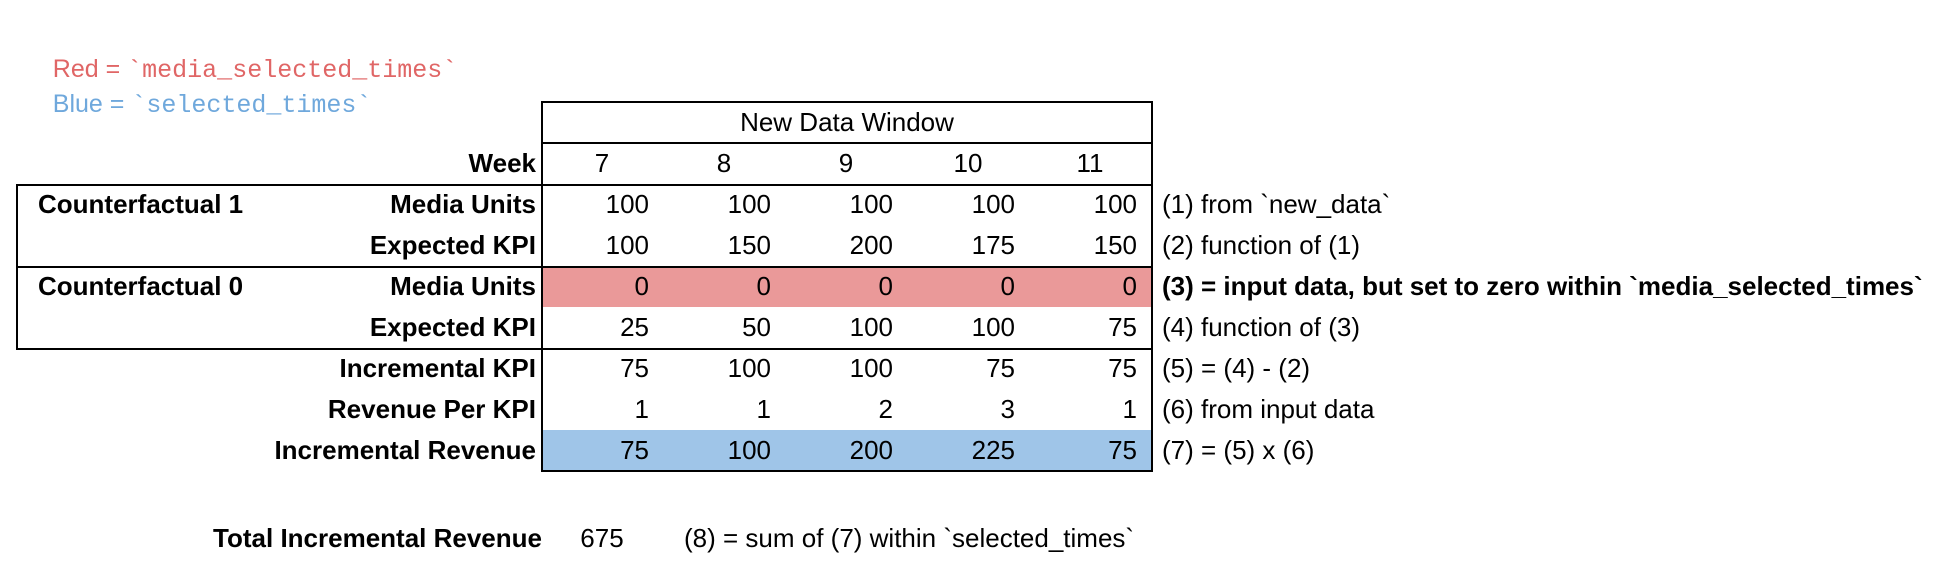 This screenshot has width=1960, height=574. What do you see at coordinates (847, 122) in the screenshot?
I see `table-header-title: New Data Window` at bounding box center [847, 122].